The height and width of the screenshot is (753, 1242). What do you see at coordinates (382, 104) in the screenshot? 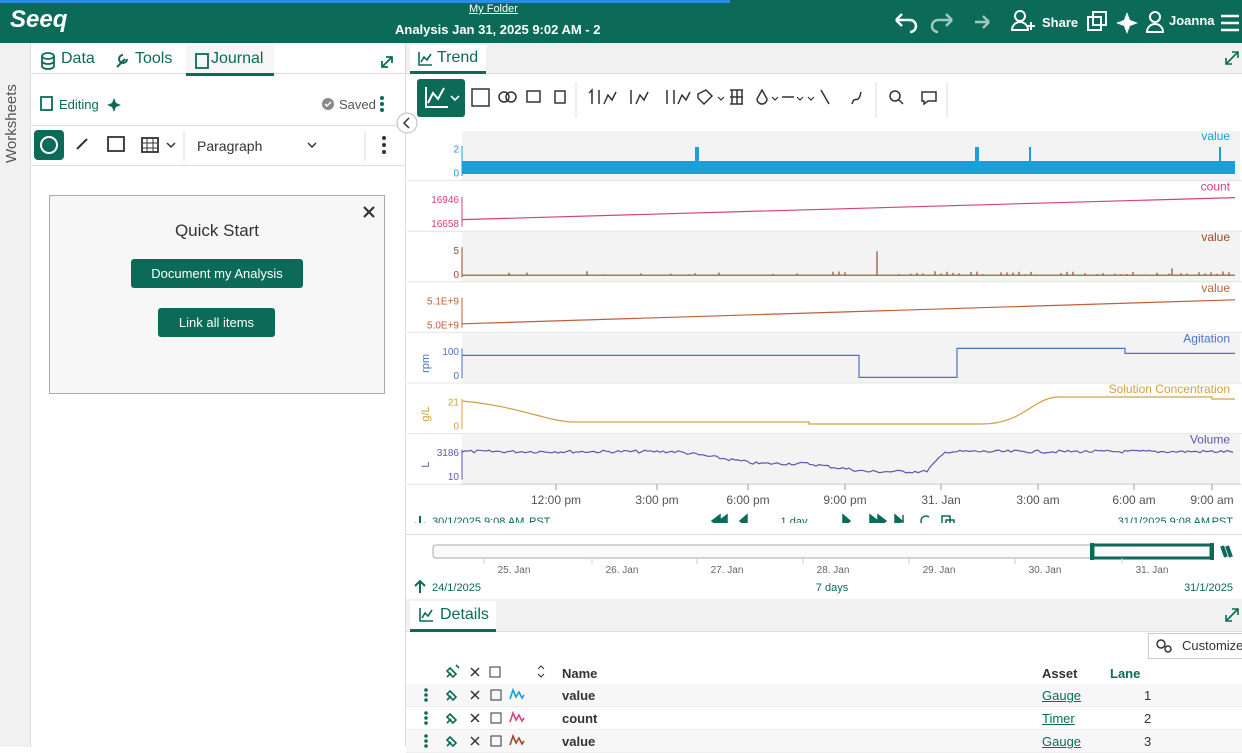
I see `more-icon` at bounding box center [382, 104].